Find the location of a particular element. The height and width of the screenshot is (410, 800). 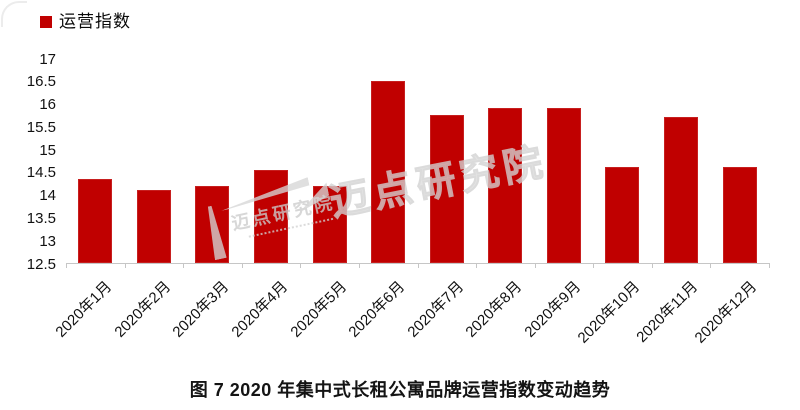

bar-cell-2020年7月 is located at coordinates (446, 161).